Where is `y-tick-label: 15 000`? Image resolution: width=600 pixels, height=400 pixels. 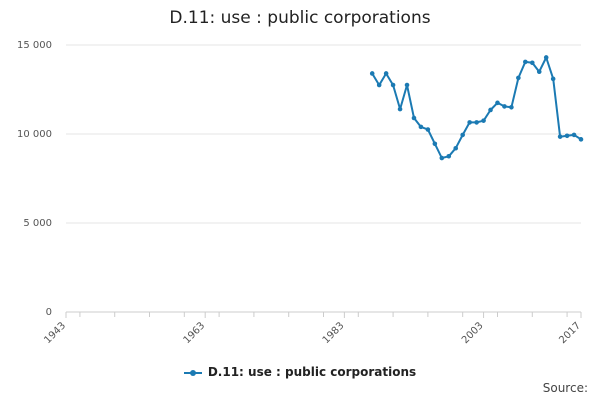
y-tick-label: 15 000 is located at coordinates (34, 45).